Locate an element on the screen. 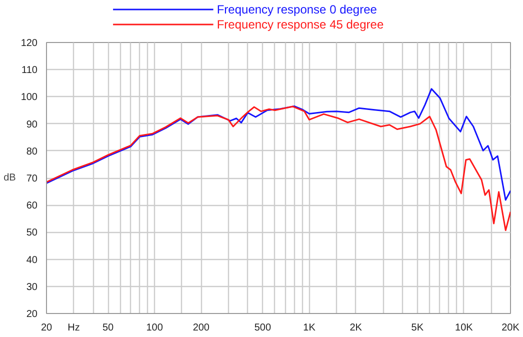 The image size is (523, 337). y-tick-label: 120 is located at coordinates (29, 43).